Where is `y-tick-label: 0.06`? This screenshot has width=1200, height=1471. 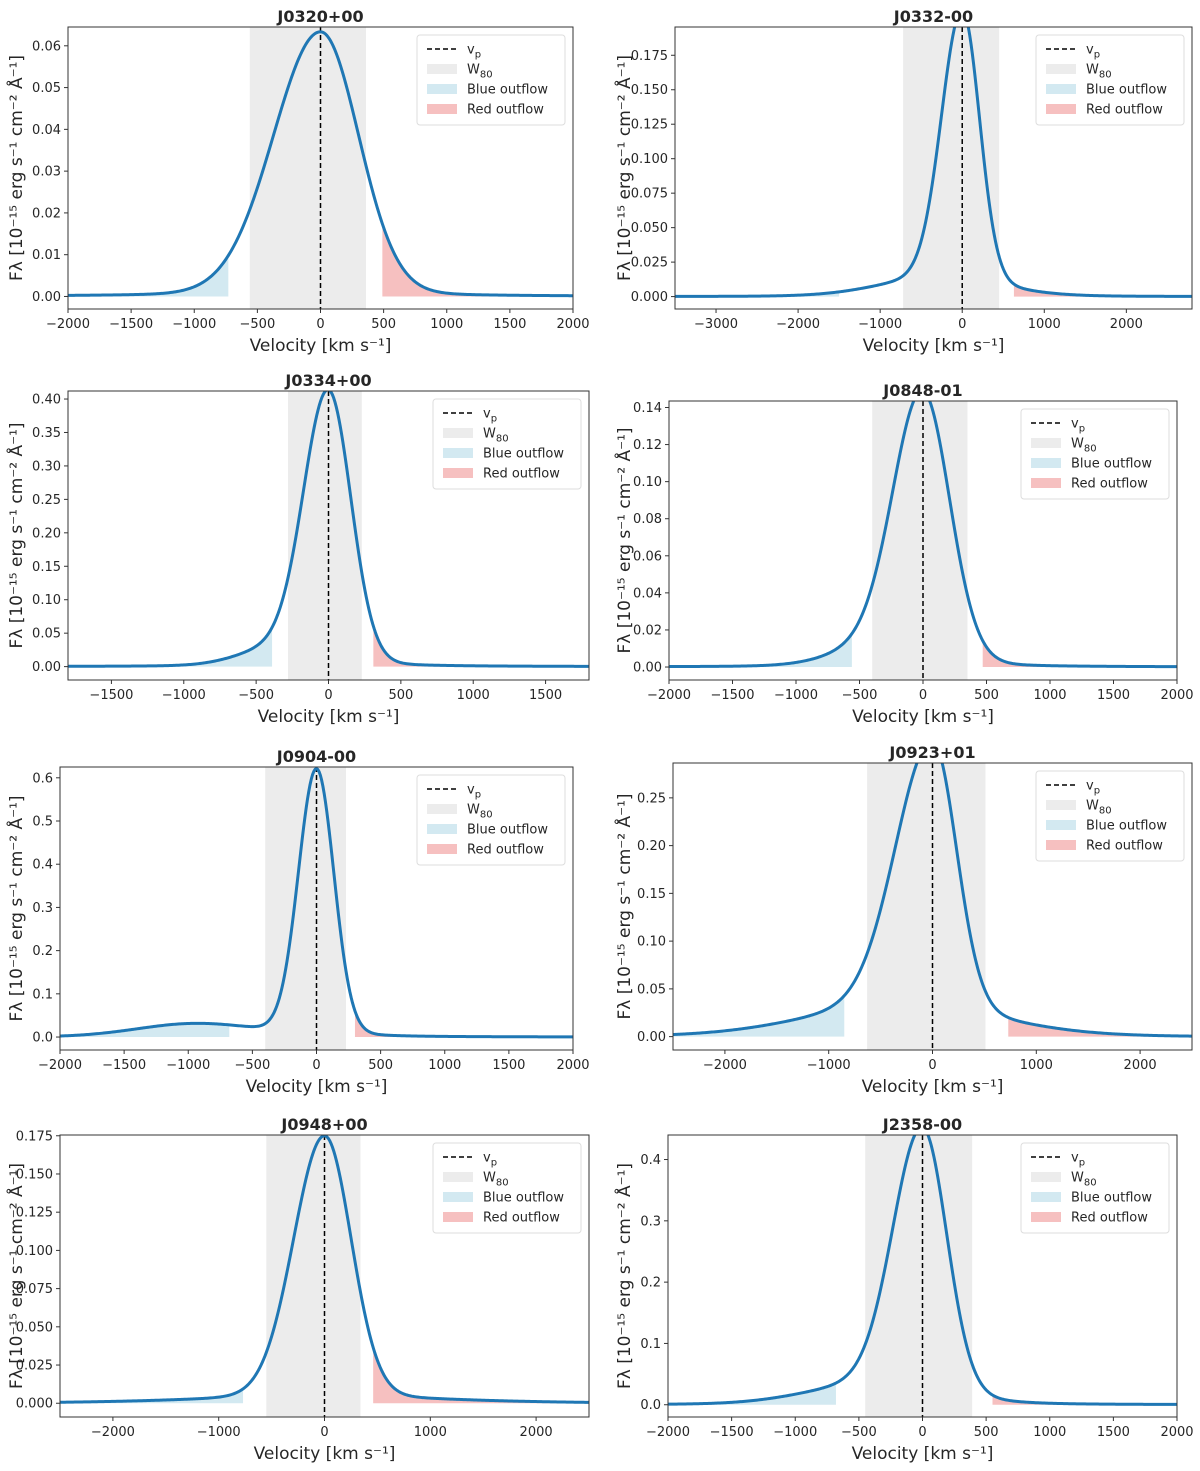
y-tick-label: 0.06 is located at coordinates (647, 556).